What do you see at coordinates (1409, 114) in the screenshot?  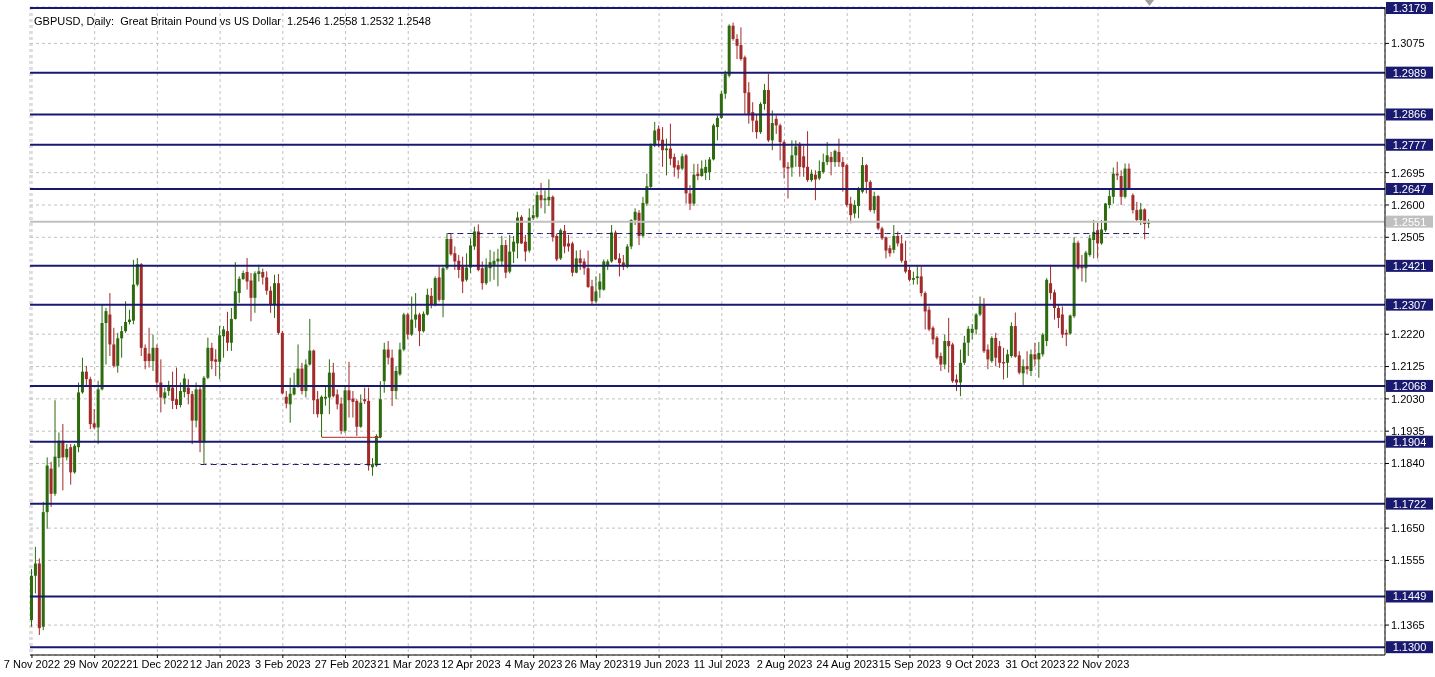 I see `ref-line-label: 1.2866` at bounding box center [1409, 114].